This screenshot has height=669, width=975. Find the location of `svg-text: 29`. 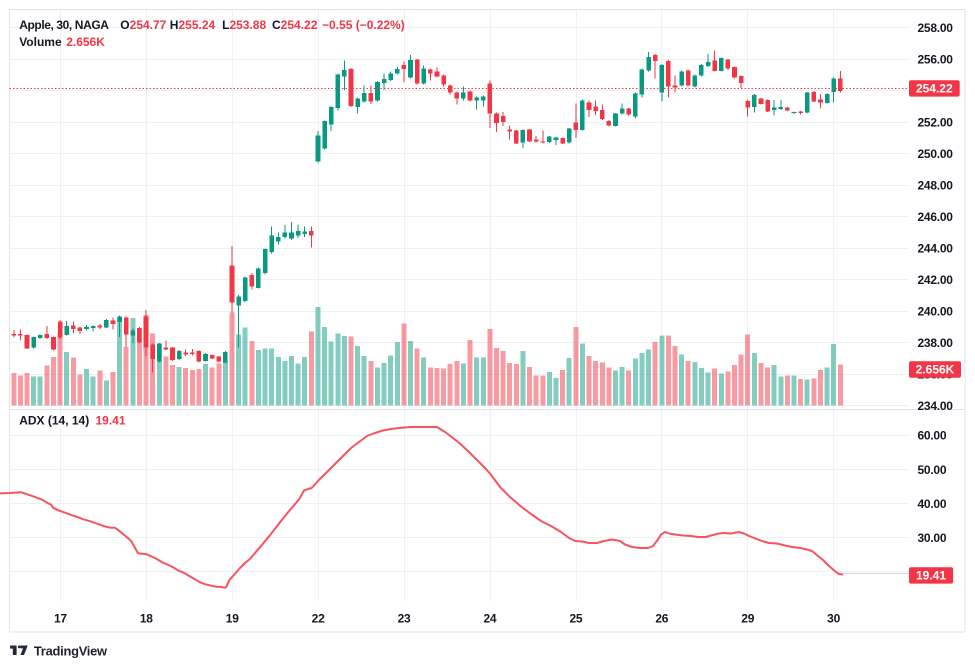

svg-text: 29 is located at coordinates (747, 619).